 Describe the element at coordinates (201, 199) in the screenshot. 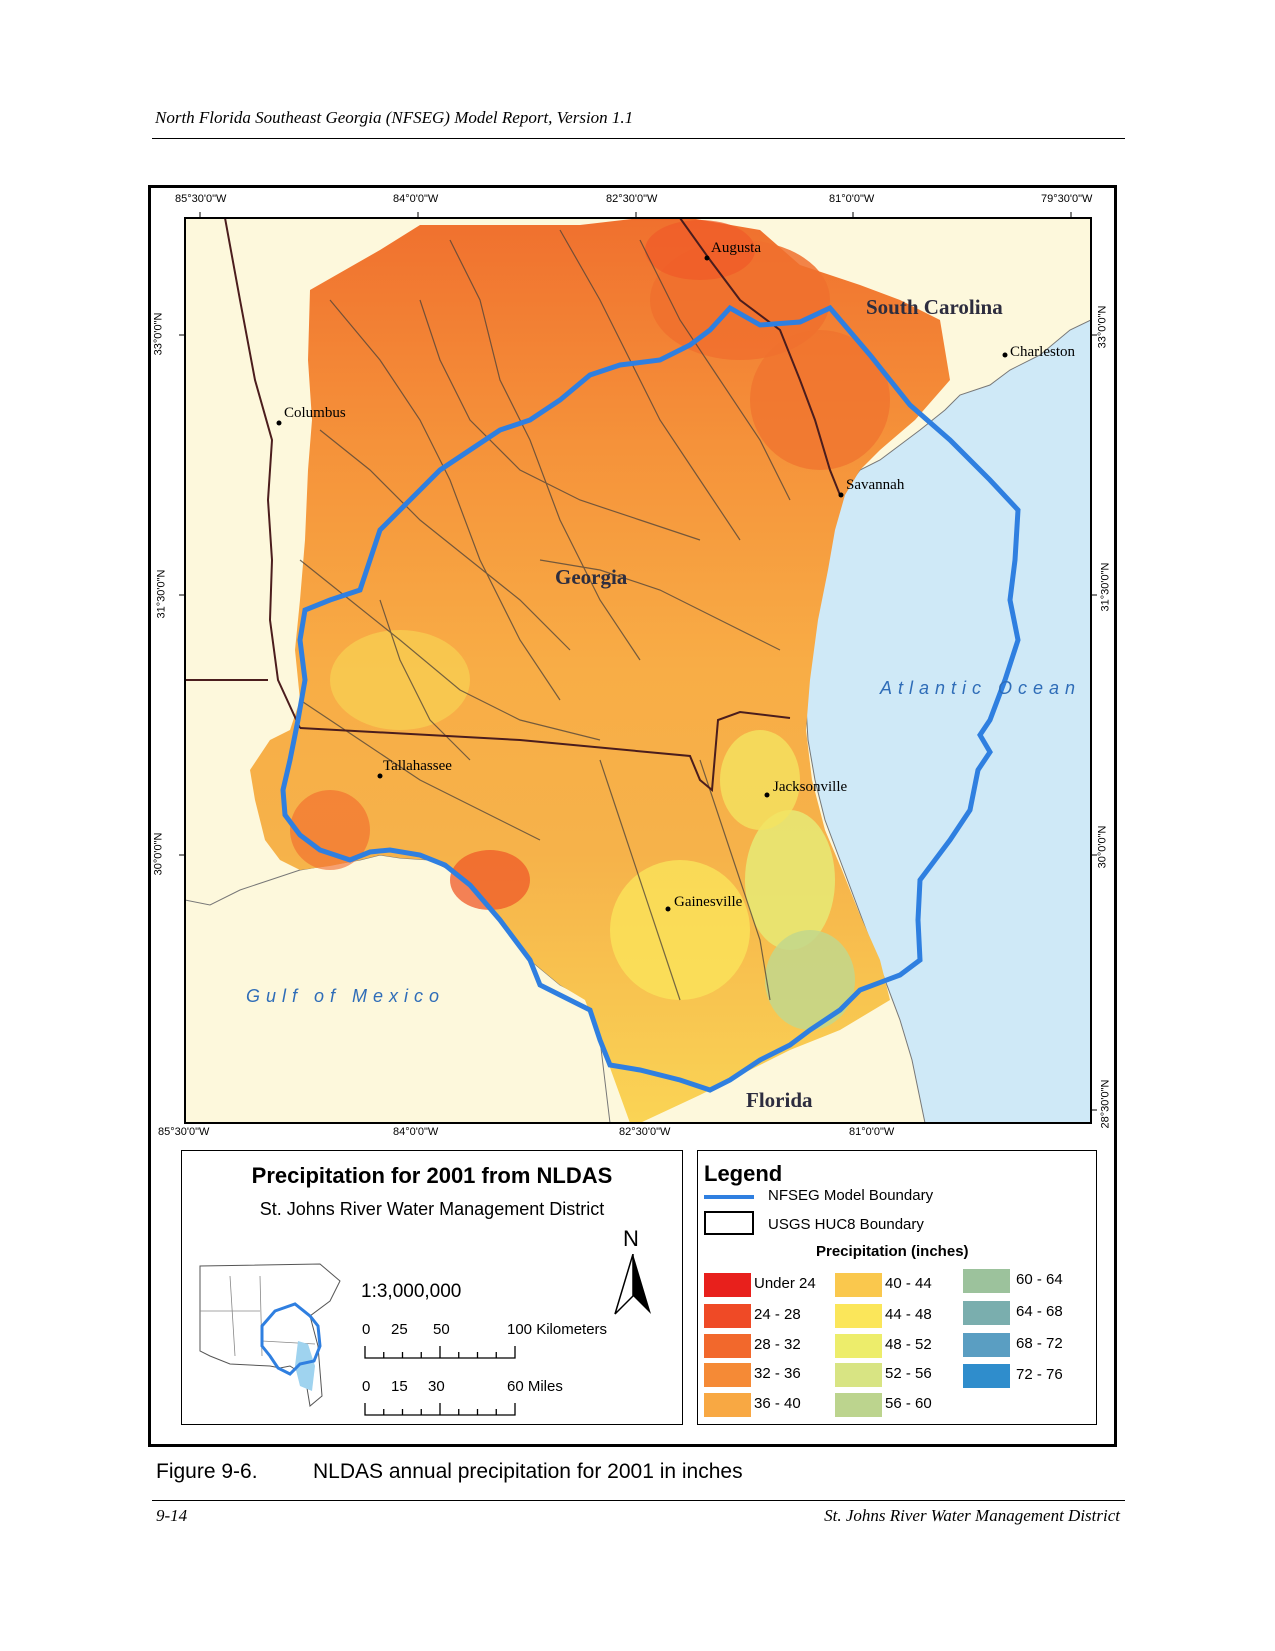

I see `lon-label-top: 85°30'0"W` at that location.